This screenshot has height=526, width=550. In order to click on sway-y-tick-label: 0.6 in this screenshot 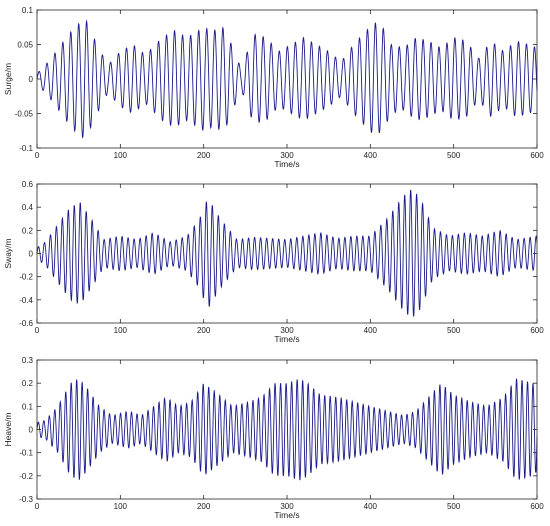, I will do `click(28, 184)`.